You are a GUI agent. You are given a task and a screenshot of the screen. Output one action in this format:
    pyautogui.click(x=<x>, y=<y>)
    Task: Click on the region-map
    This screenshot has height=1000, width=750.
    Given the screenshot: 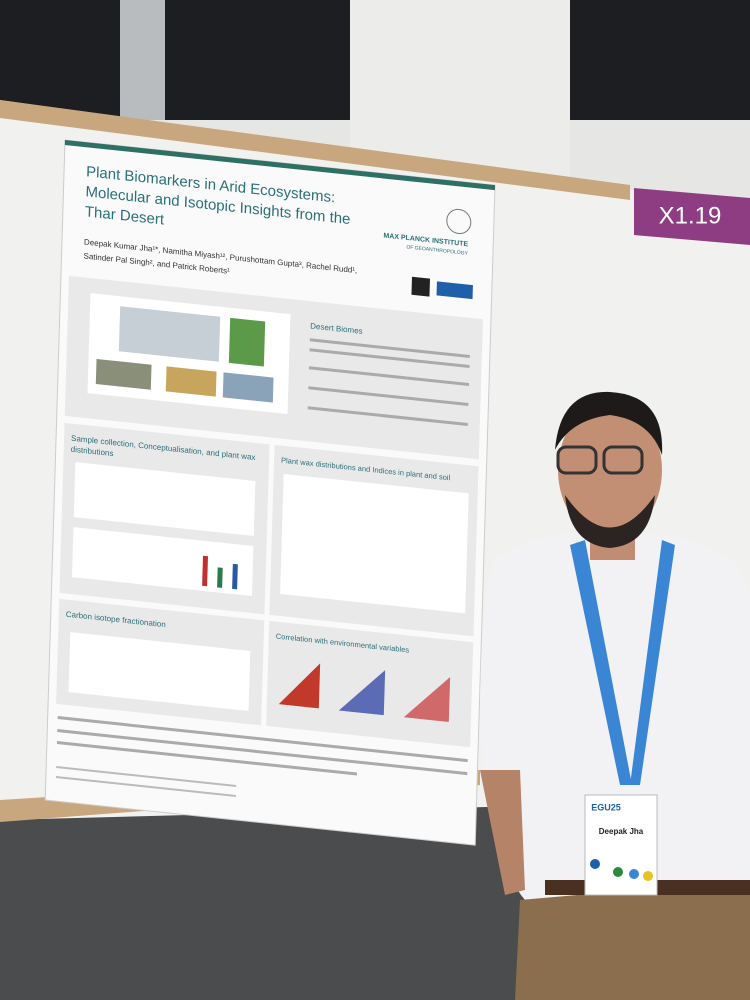 What is the action you would take?
    pyautogui.click(x=247, y=342)
    